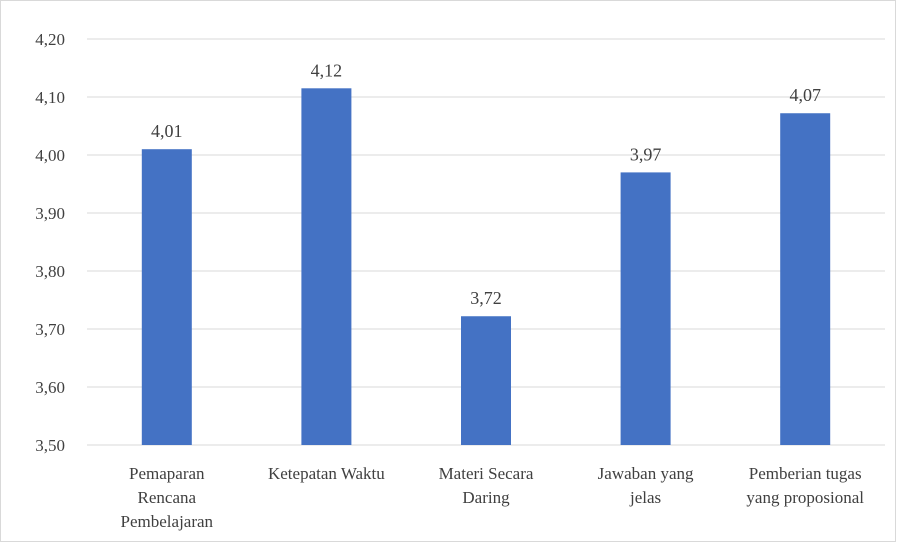 Image resolution: width=899 pixels, height=546 pixels. What do you see at coordinates (167, 131) in the screenshot?
I see `bar-data-label: 4,01` at bounding box center [167, 131].